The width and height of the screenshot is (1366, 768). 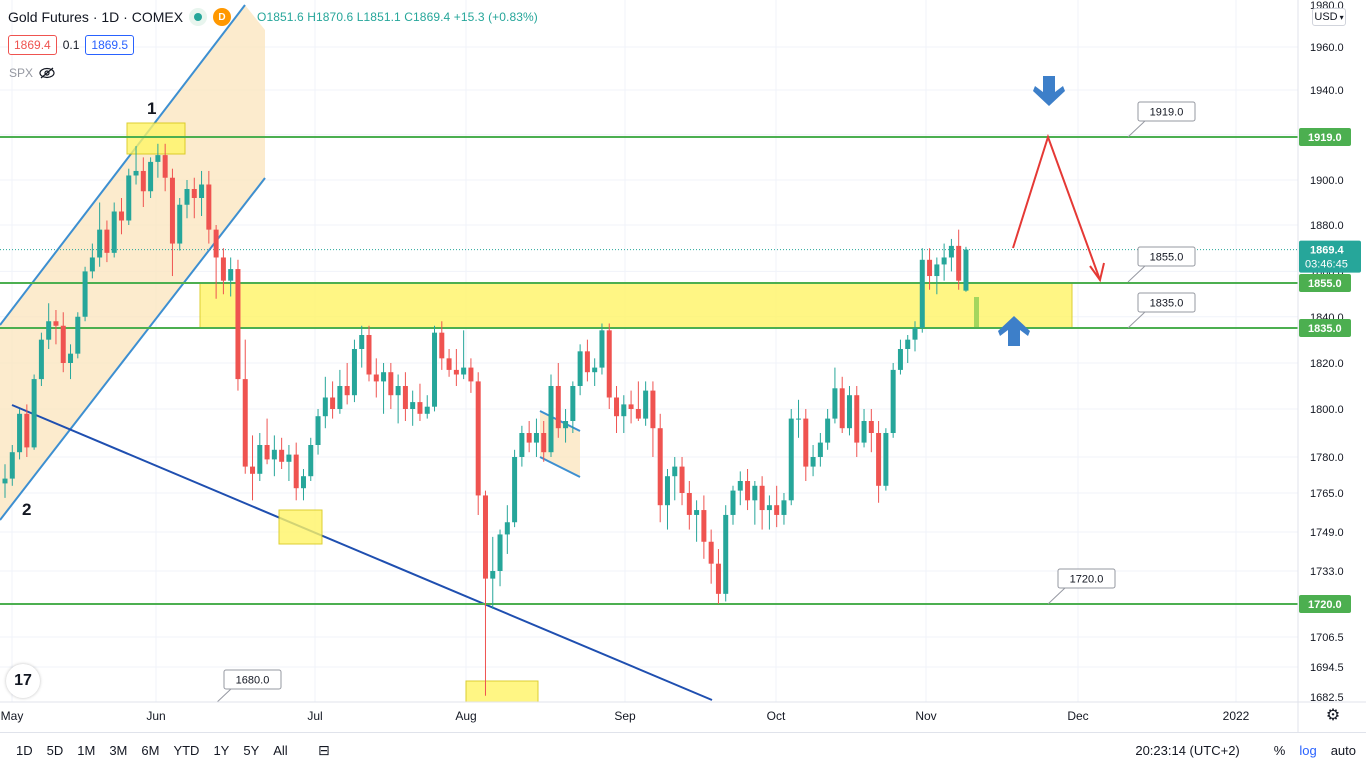 What do you see at coordinates (47, 73) in the screenshot?
I see `hide-eye-icon` at bounding box center [47, 73].